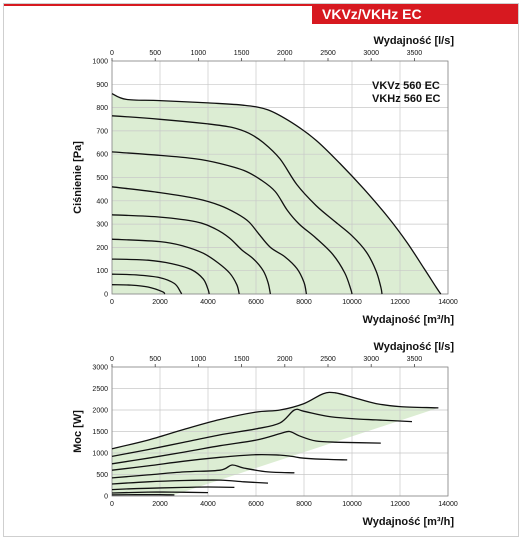 The width and height of the screenshot is (524, 541). Describe the element at coordinates (406, 86) in the screenshot. I see `model-name: VKVz 560 EC` at that location.